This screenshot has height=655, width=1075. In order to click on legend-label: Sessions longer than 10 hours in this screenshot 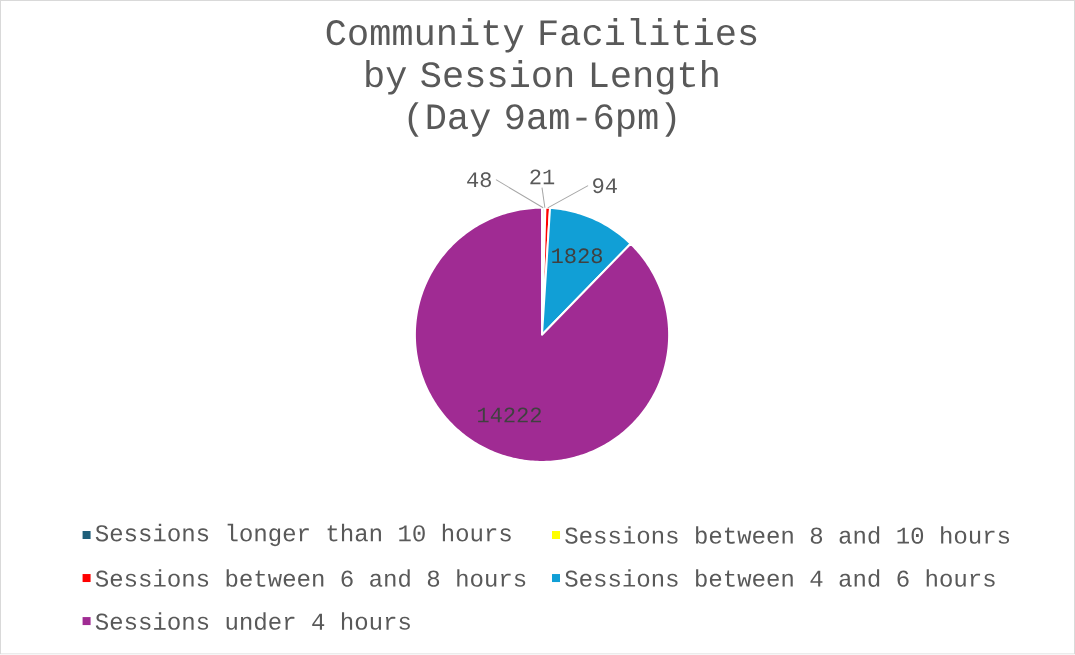, I will do `click(303, 535)`.